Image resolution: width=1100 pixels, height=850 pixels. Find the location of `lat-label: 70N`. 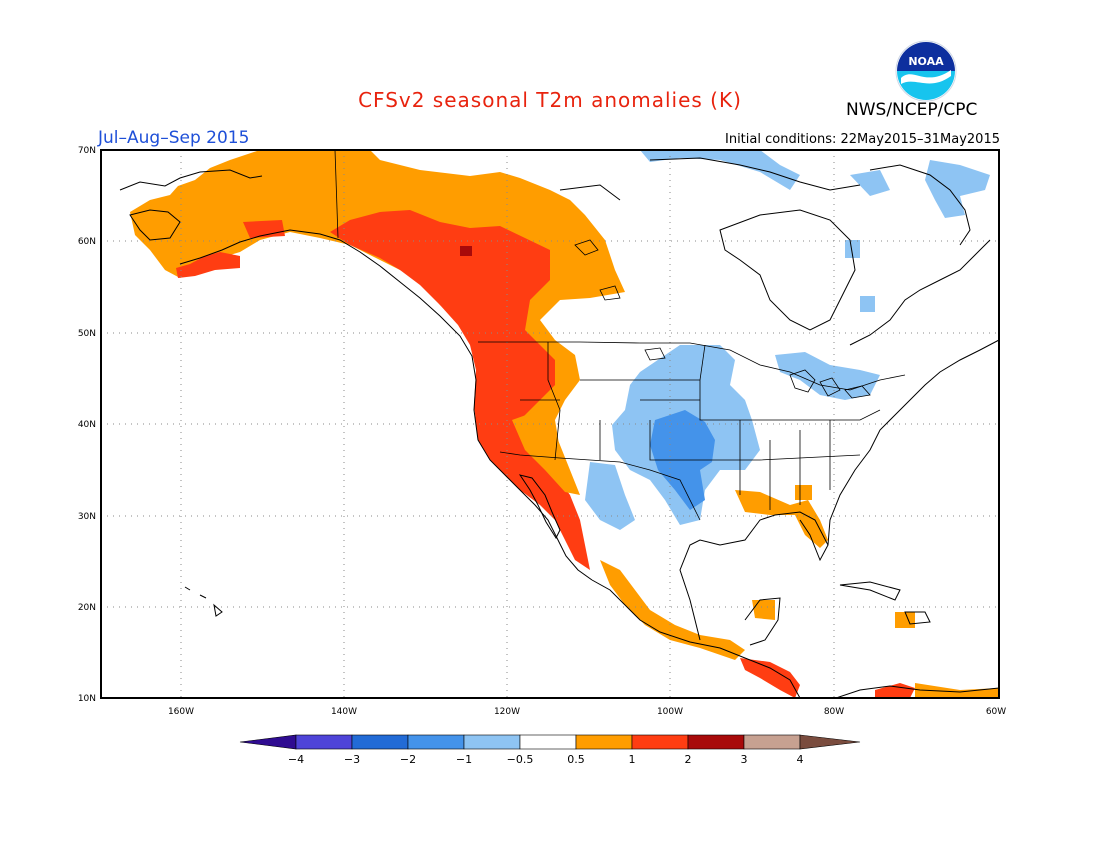

lat-label: 70N is located at coordinates (87, 151).